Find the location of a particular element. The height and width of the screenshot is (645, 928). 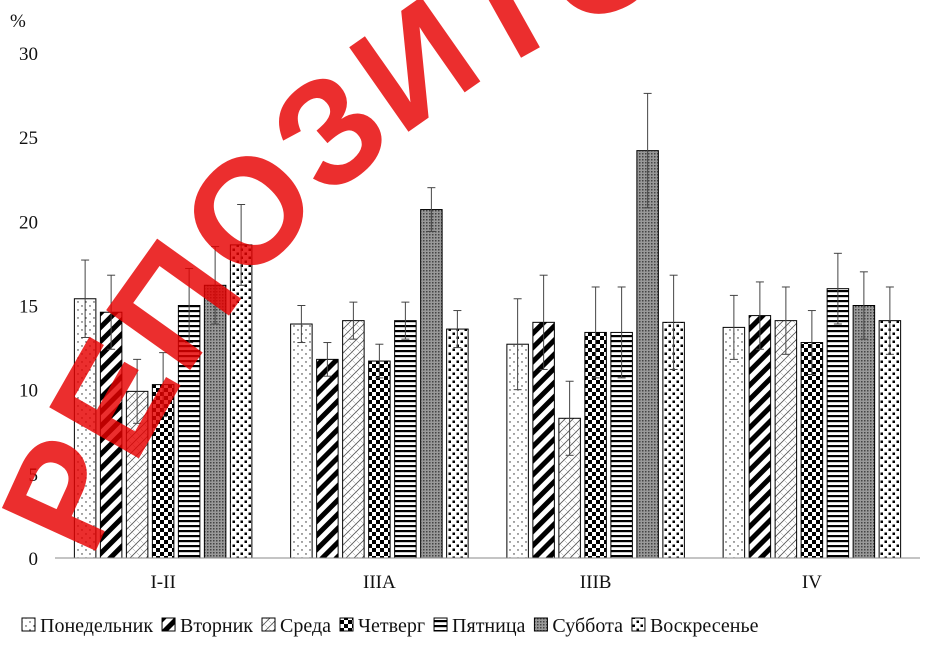

legend-label: Среда is located at coordinates (305, 626).